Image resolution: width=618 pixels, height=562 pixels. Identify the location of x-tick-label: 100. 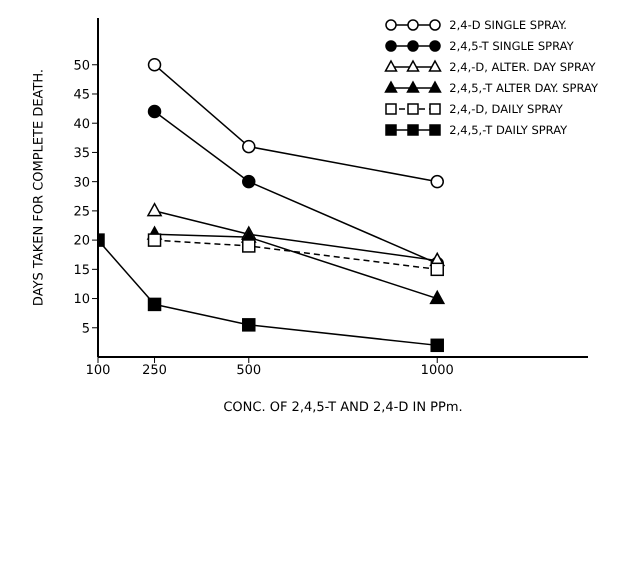
(98, 370).